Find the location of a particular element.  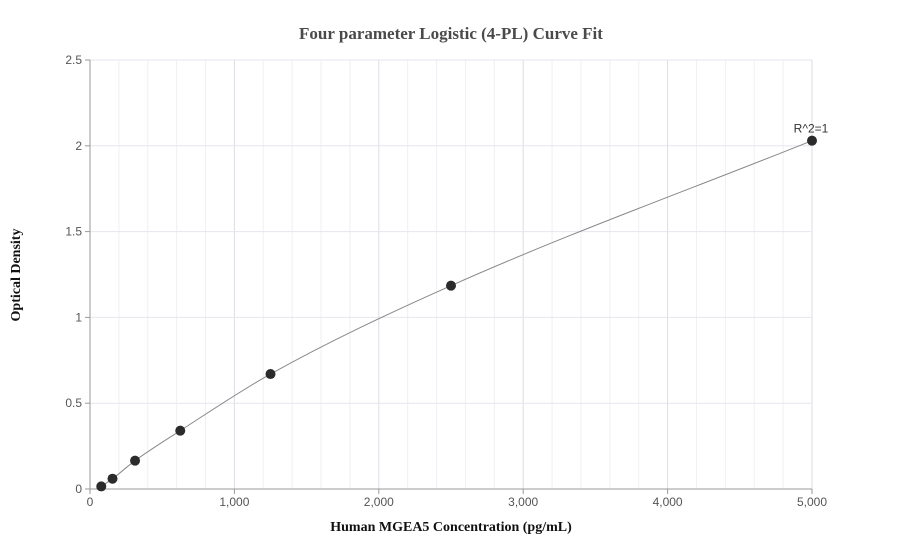

x-tick-label: 0 is located at coordinates (90, 502).